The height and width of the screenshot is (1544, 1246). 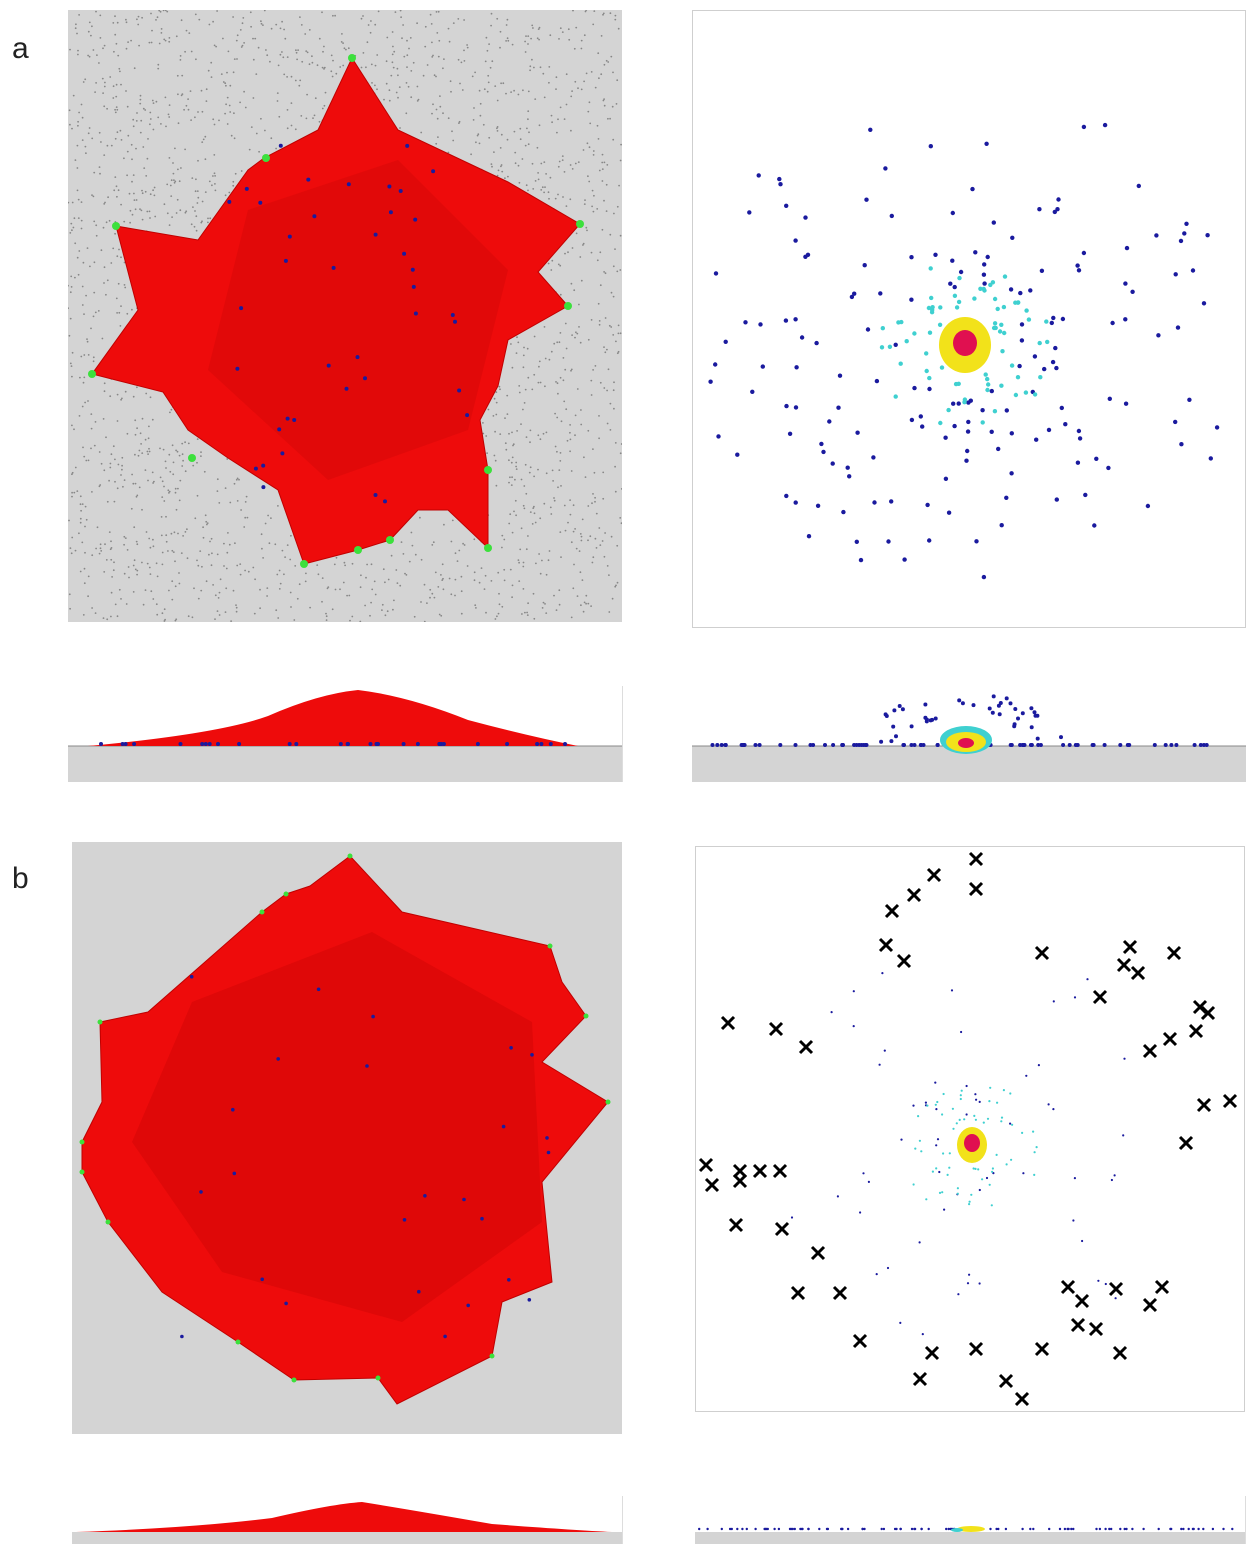 What do you see at coordinates (344, 1517) in the screenshot?
I see `network-side-profile-b` at bounding box center [344, 1517].